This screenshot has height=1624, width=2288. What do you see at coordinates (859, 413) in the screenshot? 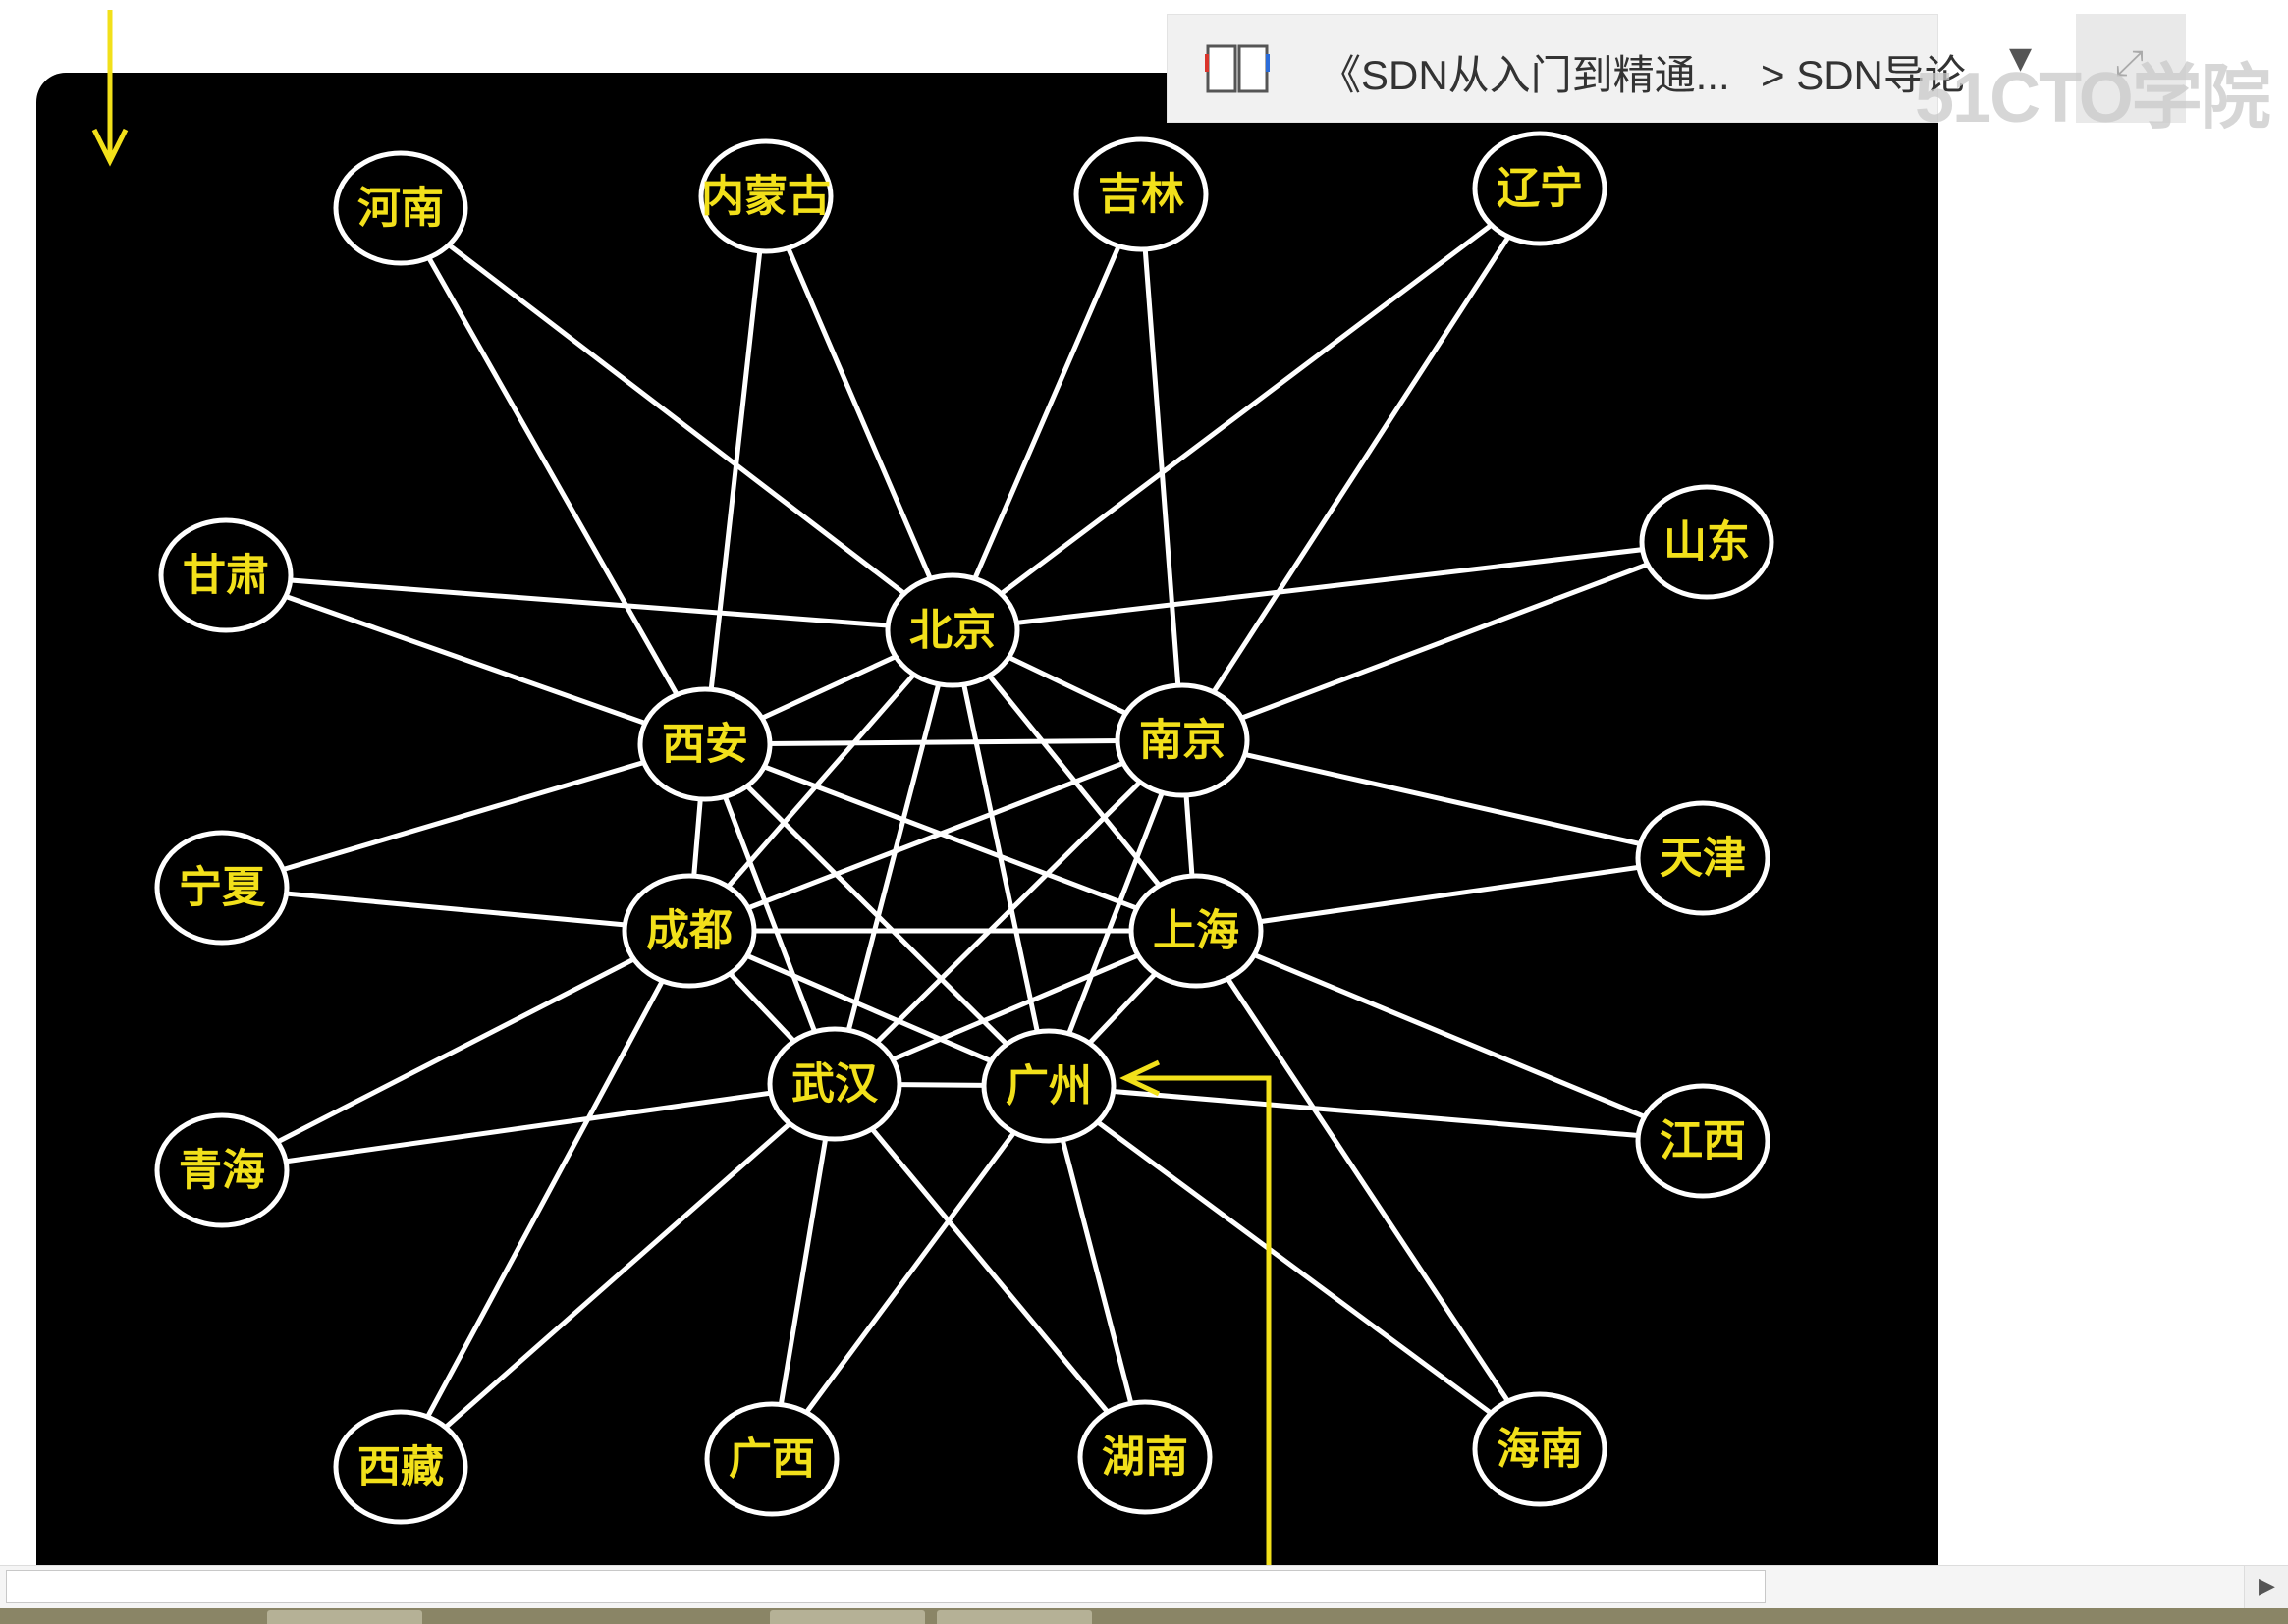
I see `edge-neimenggu-beijing` at bounding box center [859, 413].